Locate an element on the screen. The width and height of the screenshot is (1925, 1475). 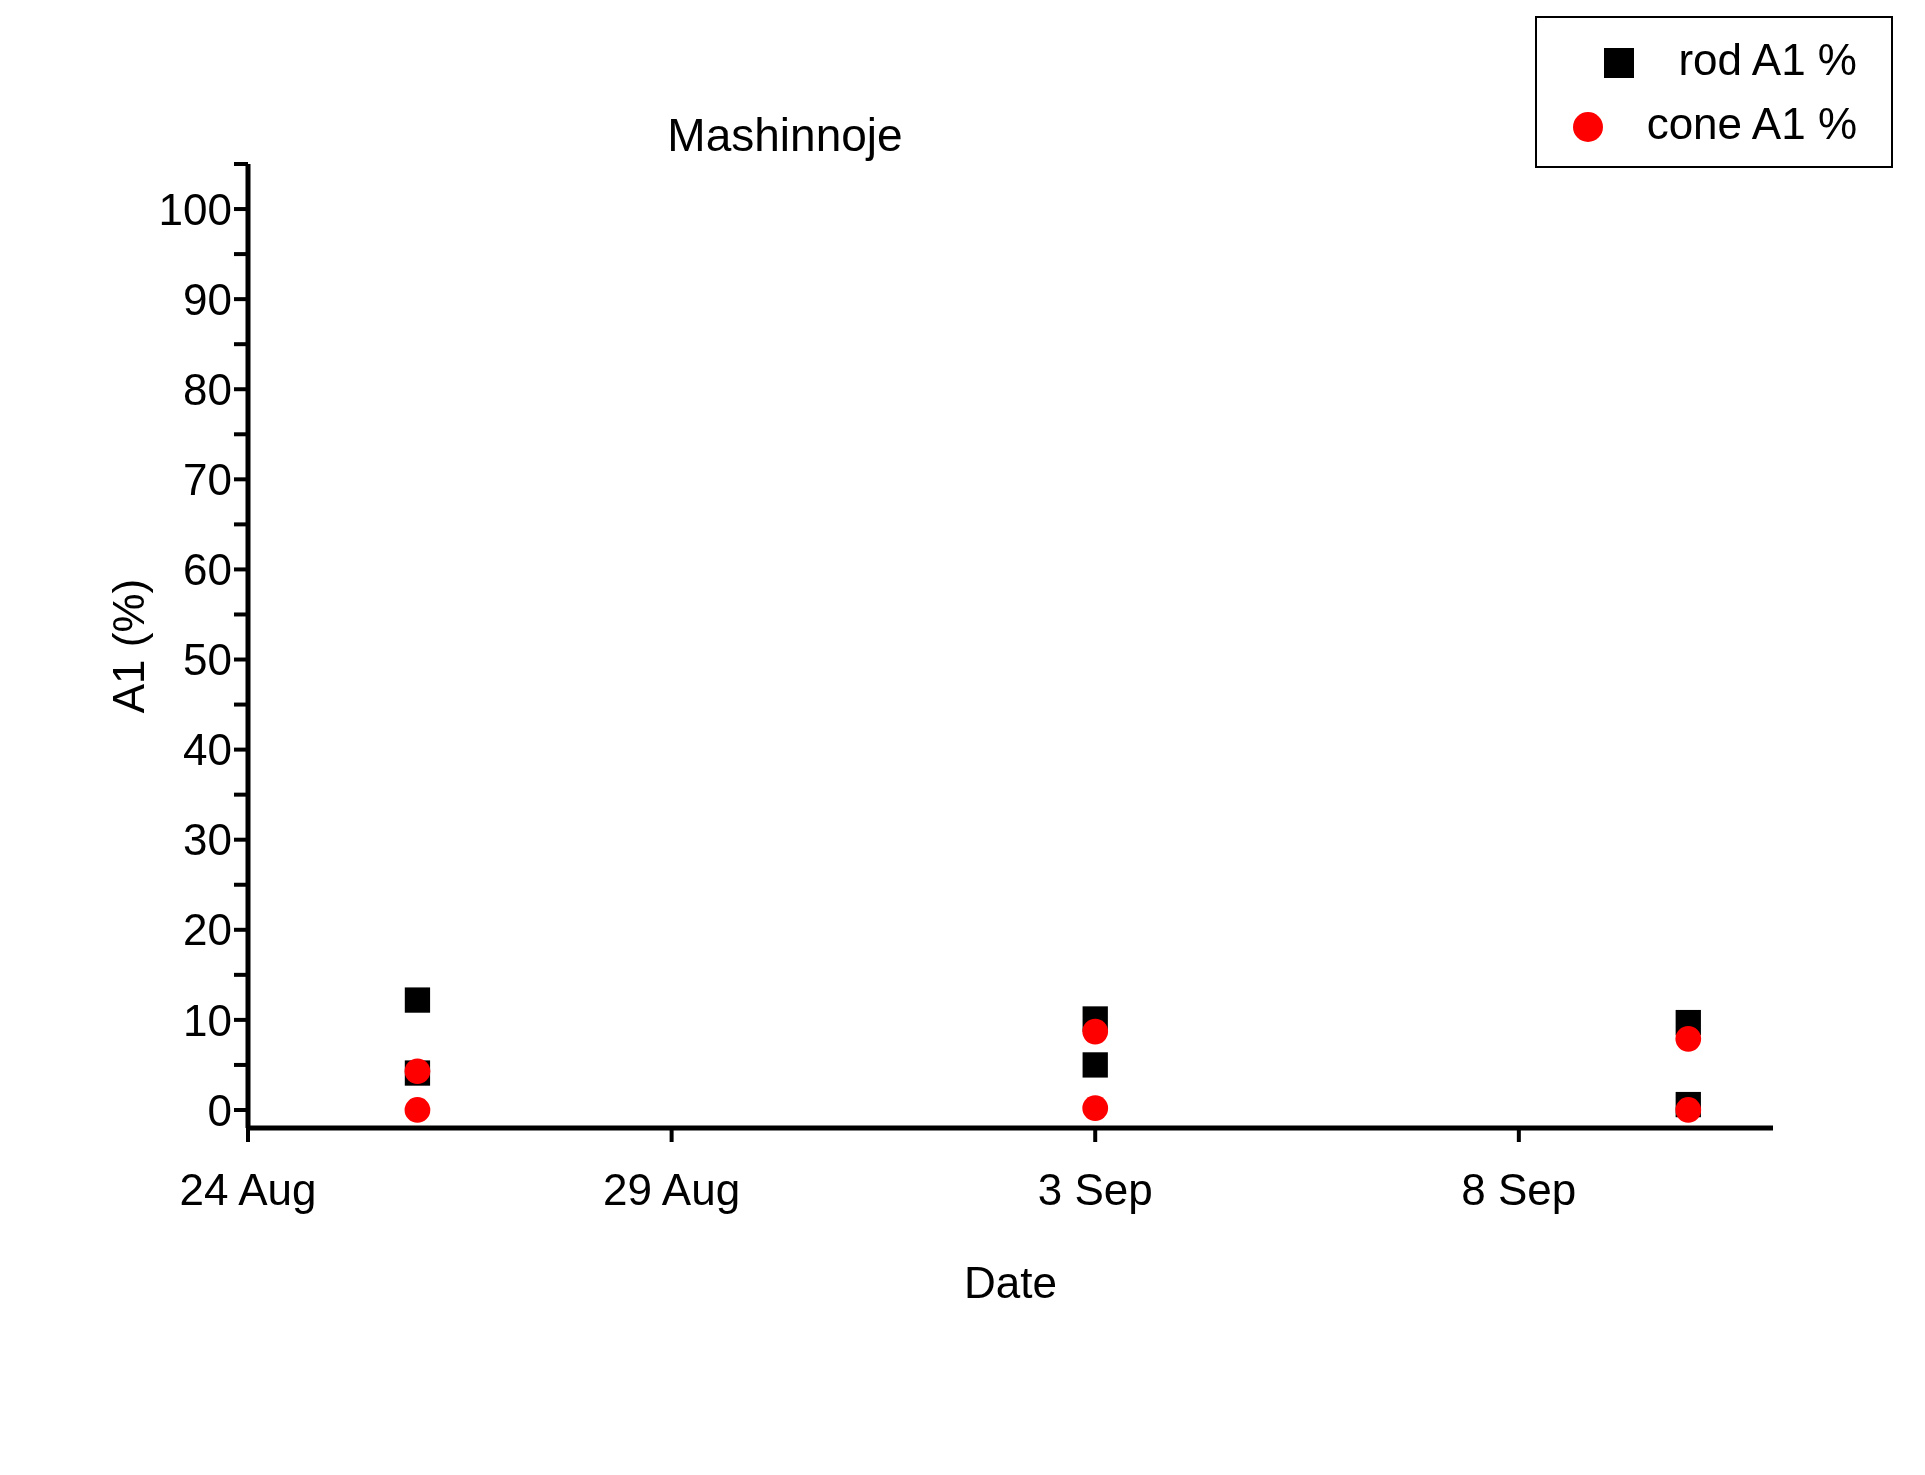
y-tick-label: 30 is located at coordinates (207, 840).